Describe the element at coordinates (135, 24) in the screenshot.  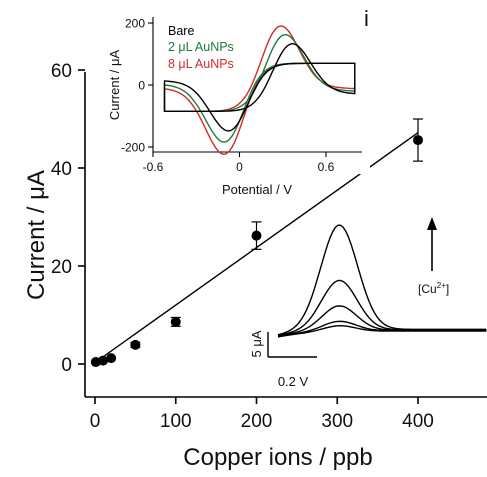
I see `cv-y-tick-label: 200` at that location.